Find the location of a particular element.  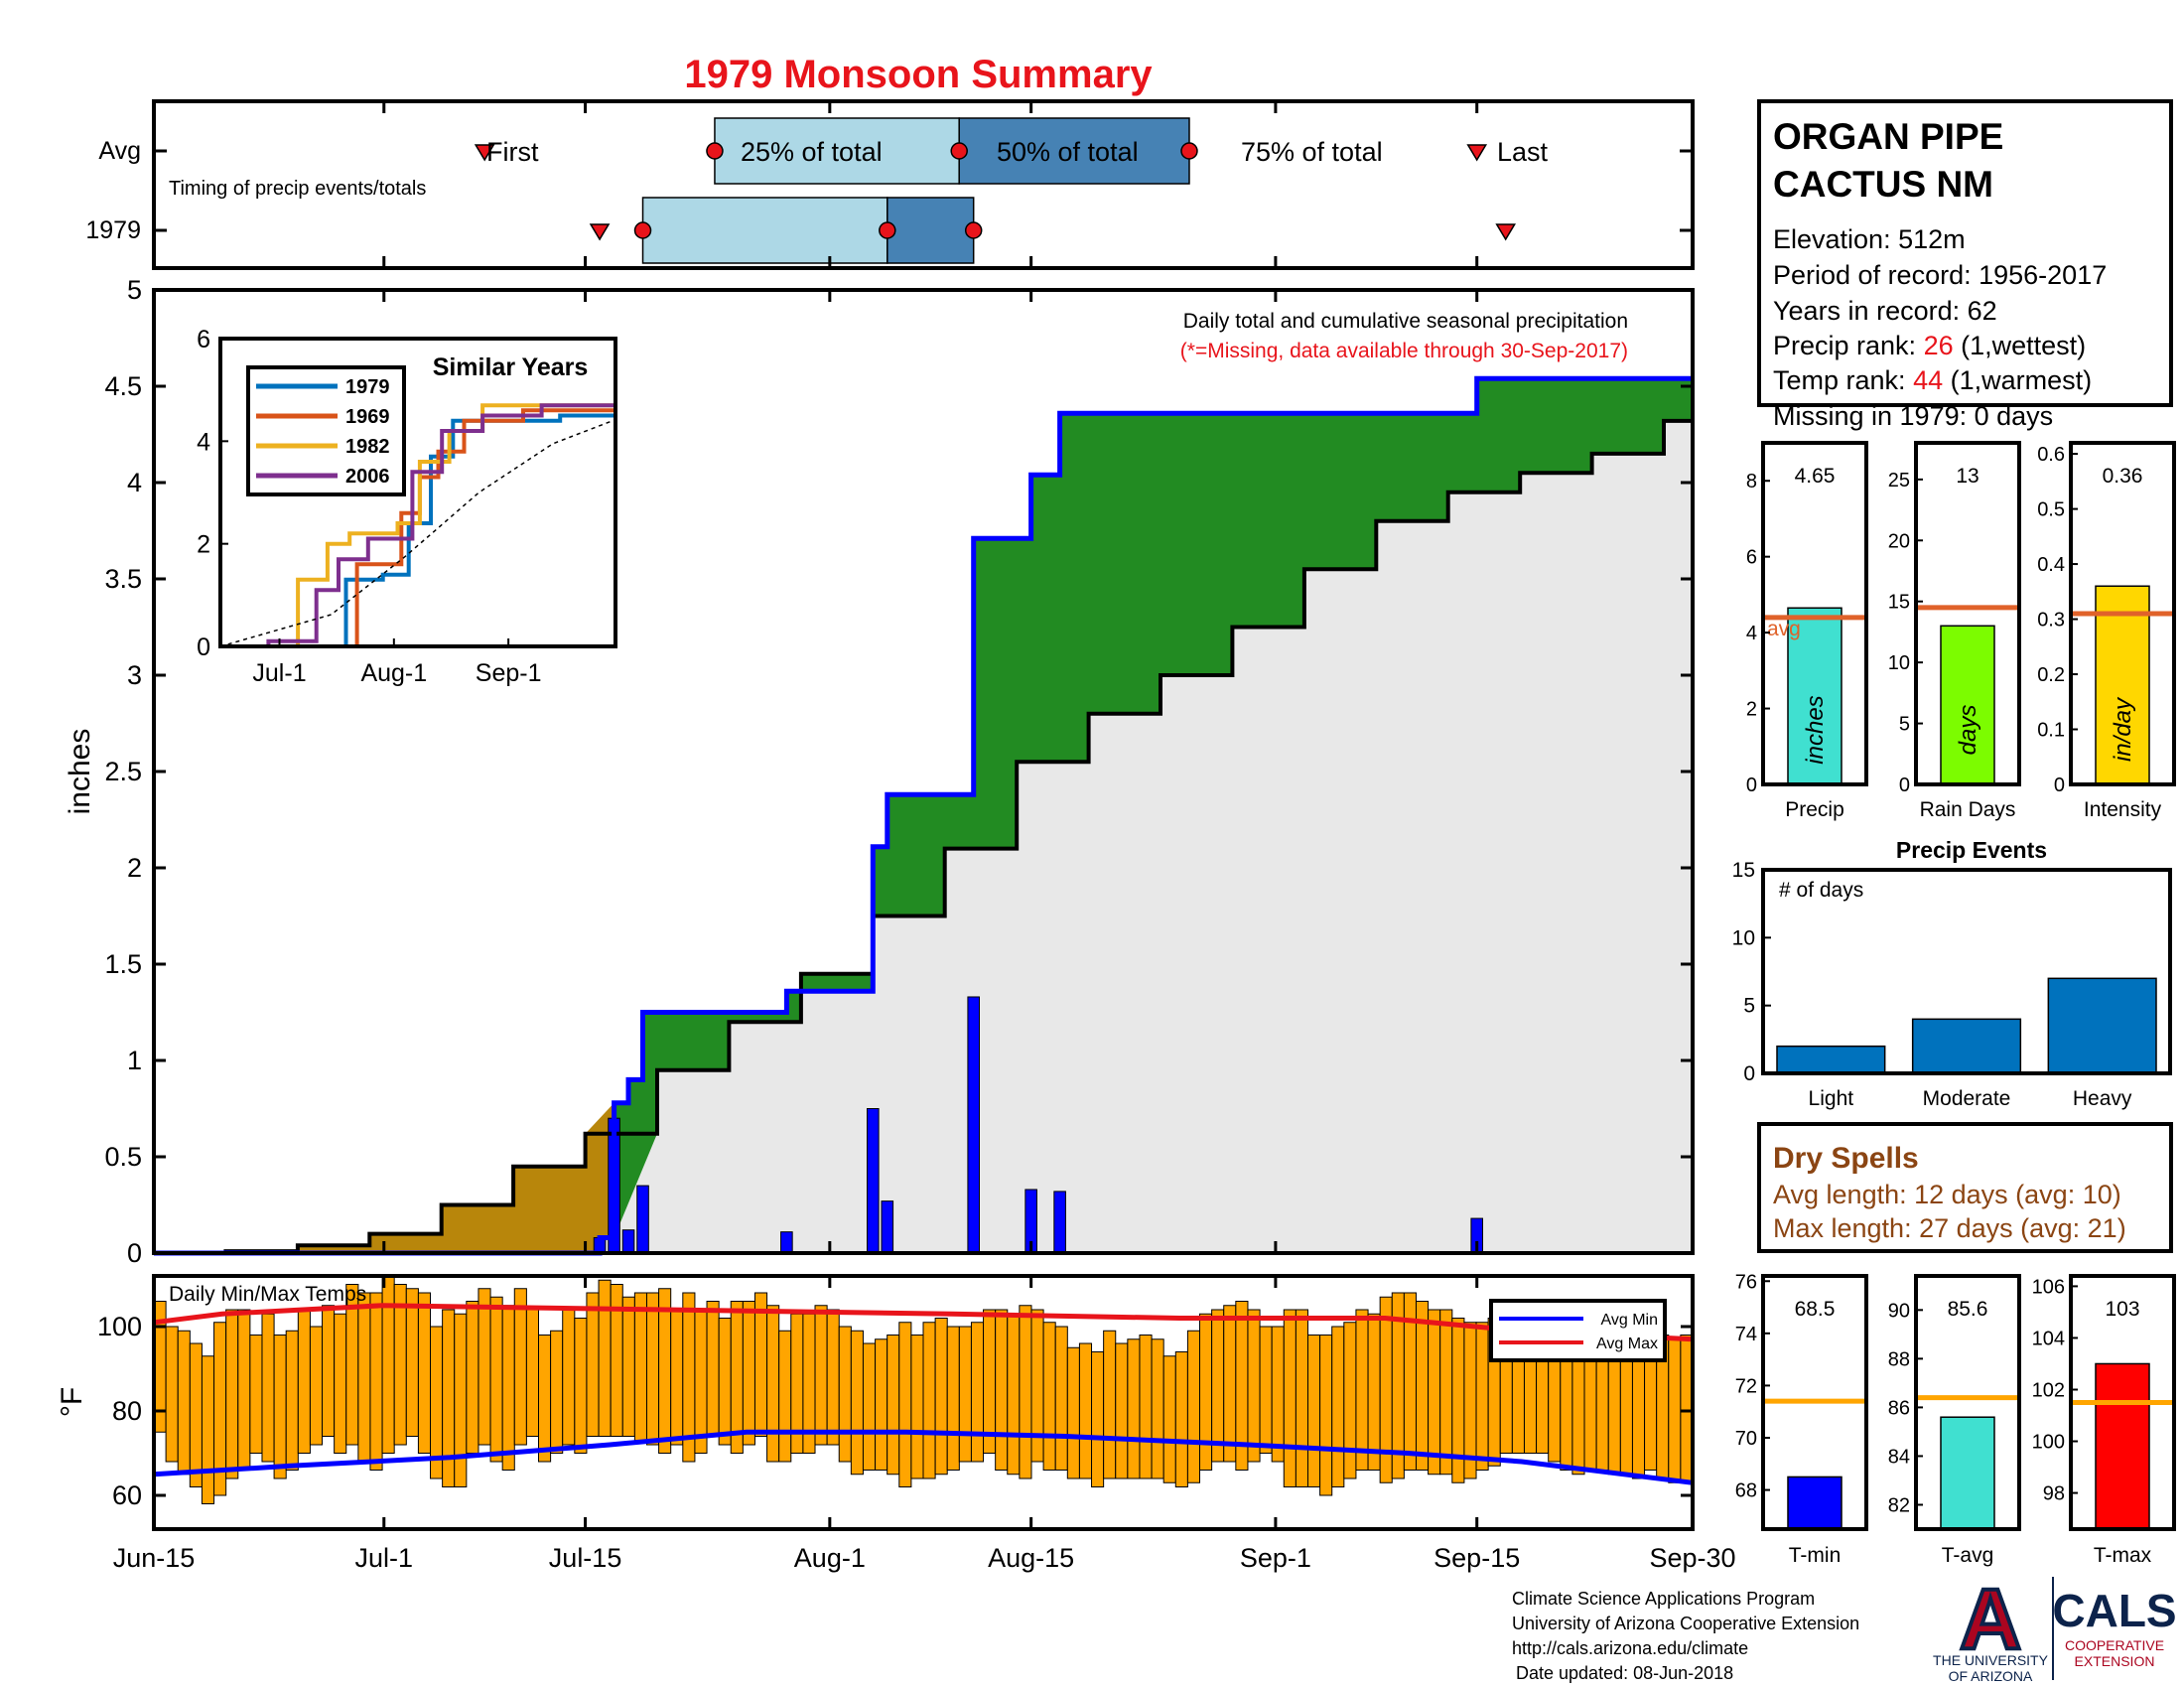

ua-logo-line1: THE UNIVERSITY is located at coordinates (1991, 1660).